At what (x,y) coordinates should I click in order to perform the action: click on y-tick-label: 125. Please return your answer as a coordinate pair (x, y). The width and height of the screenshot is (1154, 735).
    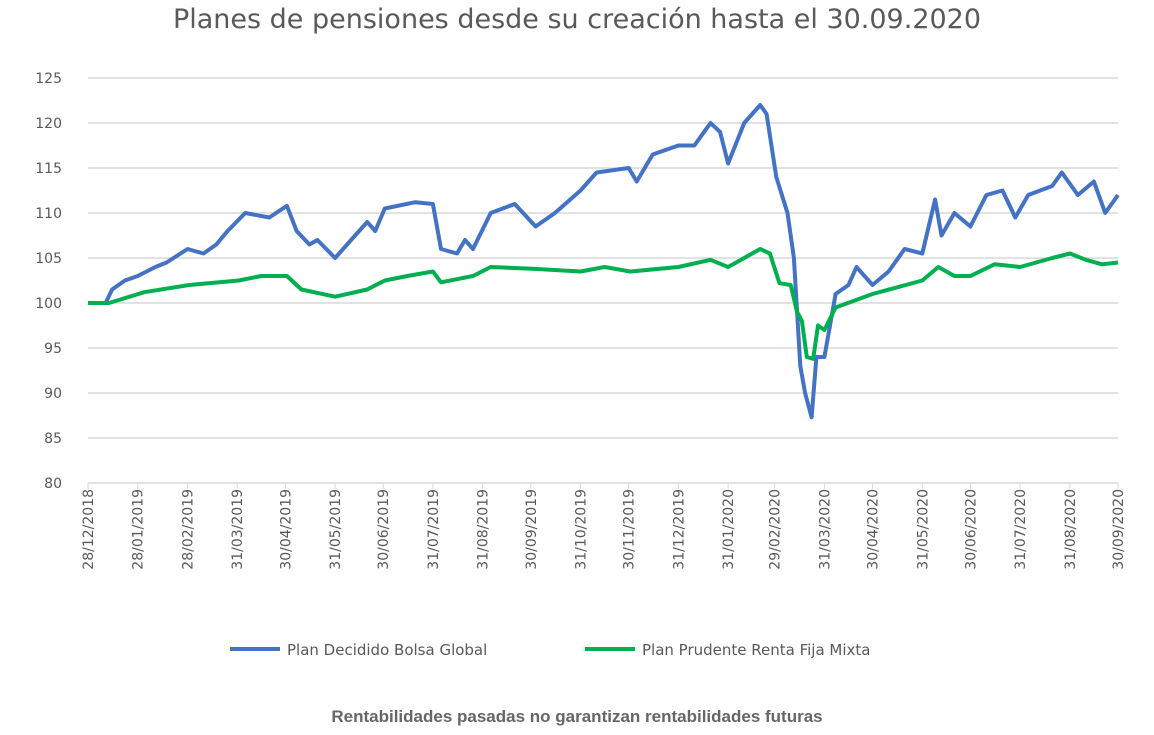
    Looking at the image, I should click on (48, 79).